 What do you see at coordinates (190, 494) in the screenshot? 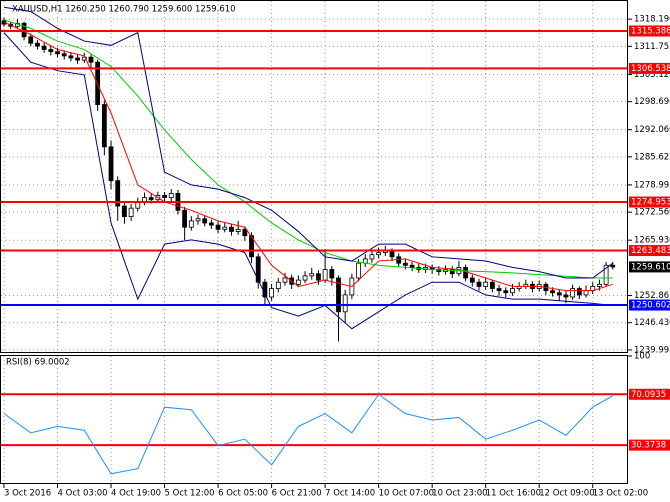
I see `x-tick-label: 5 Oct 12:00` at bounding box center [190, 494].